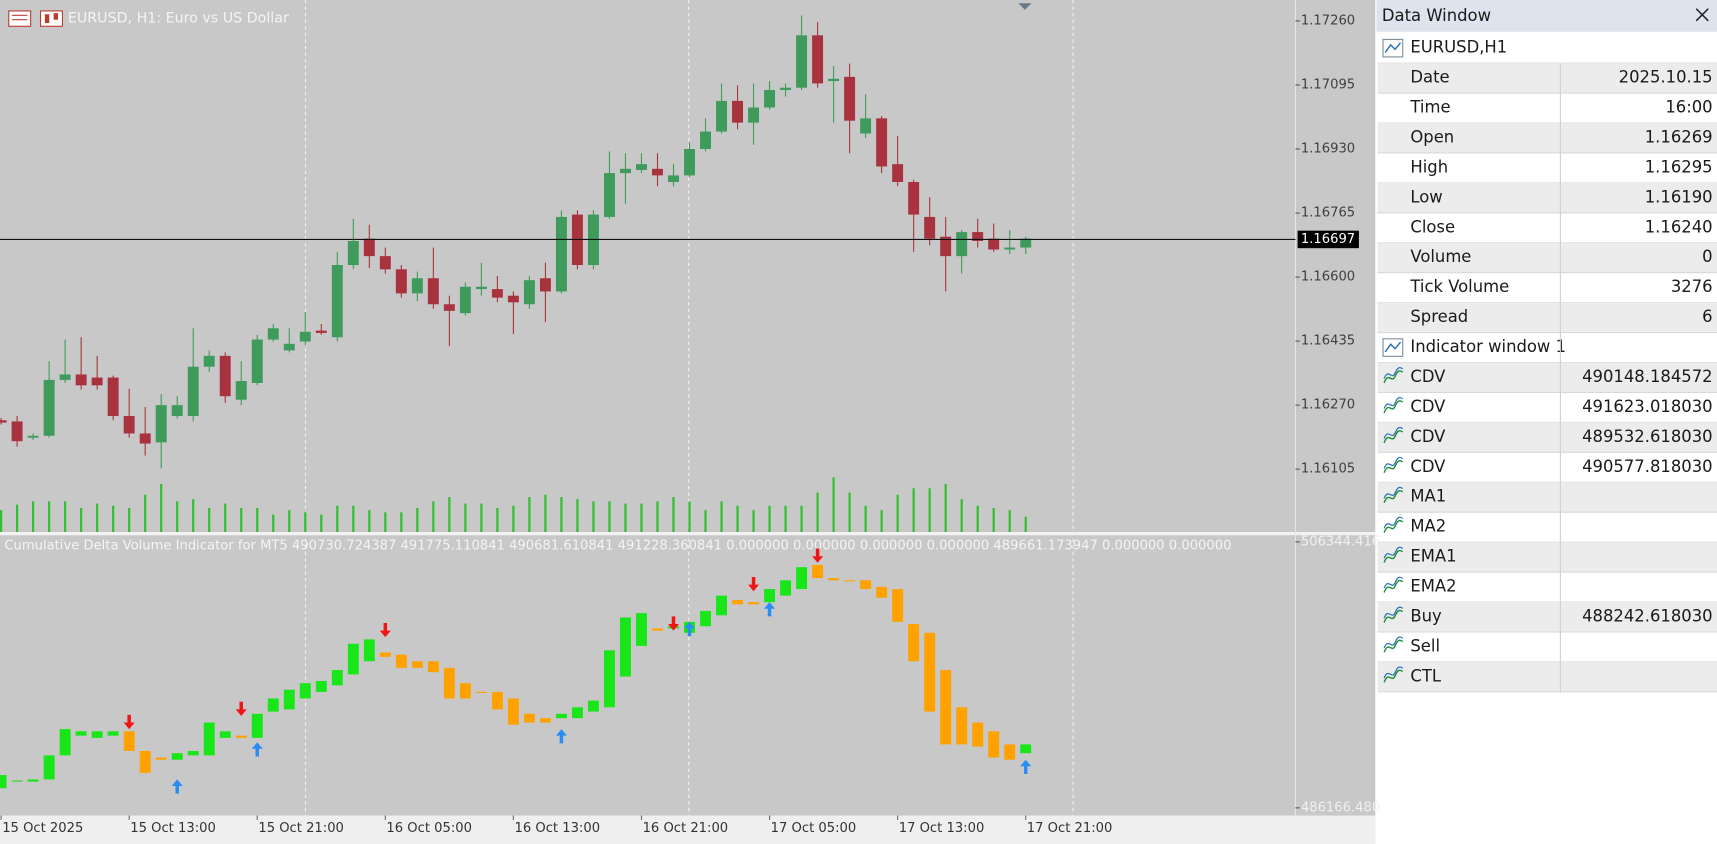  I want to click on row-name: Spread, so click(1439, 316).